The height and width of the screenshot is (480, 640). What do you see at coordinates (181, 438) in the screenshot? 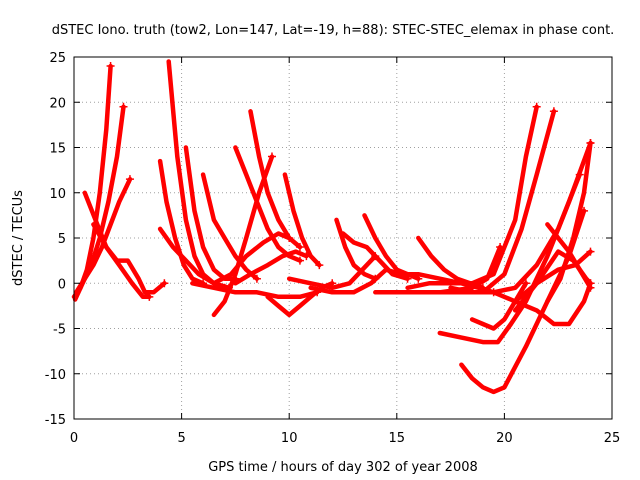
I see `x-tick-label: 5` at bounding box center [181, 438].